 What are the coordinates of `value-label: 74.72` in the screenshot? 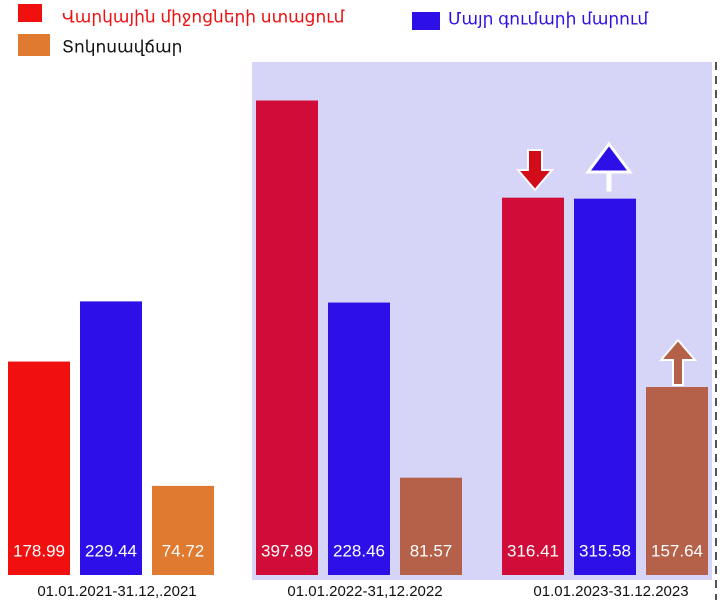 It's located at (183, 550).